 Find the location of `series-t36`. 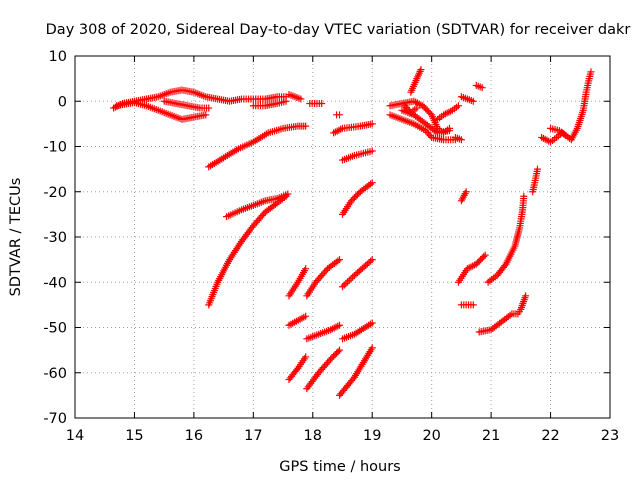

series-t36 is located at coordinates (506, 239).